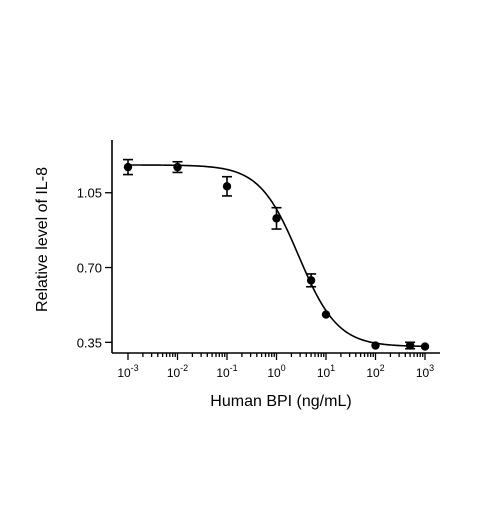 The height and width of the screenshot is (505, 500). What do you see at coordinates (425, 371) in the screenshot?
I see `x-tick-label: 10³` at bounding box center [425, 371].